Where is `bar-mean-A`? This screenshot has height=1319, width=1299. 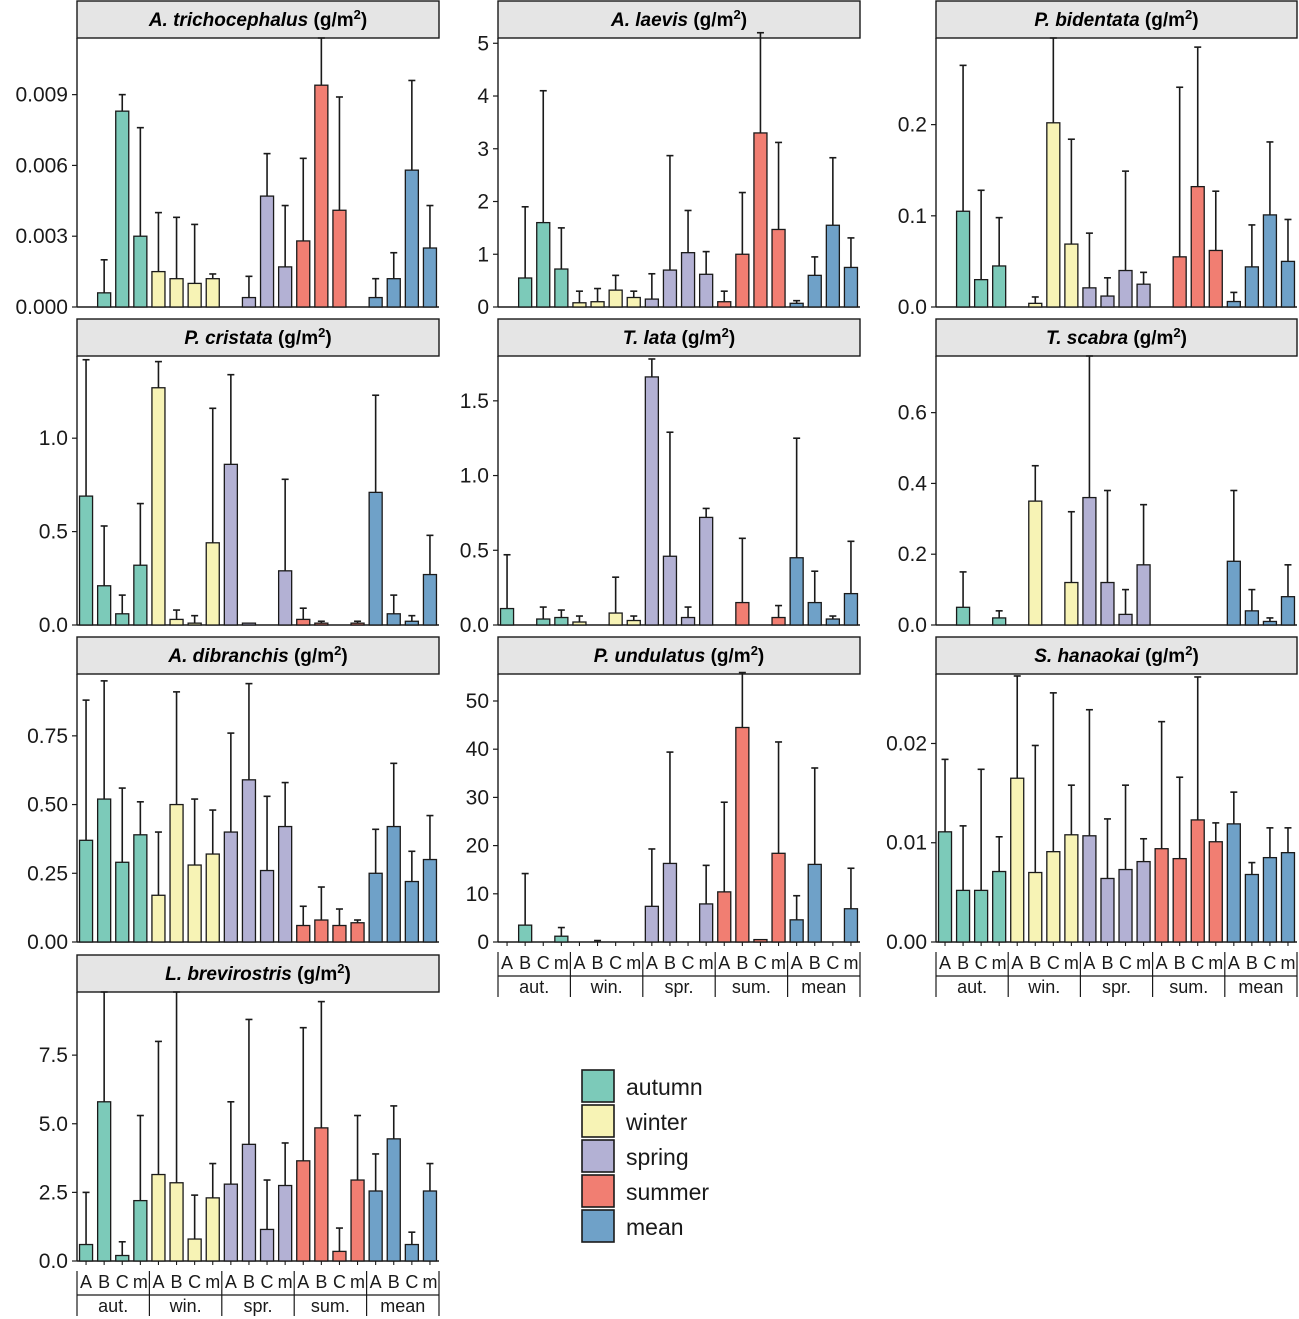
bar-mean-A is located at coordinates (1233, 304).